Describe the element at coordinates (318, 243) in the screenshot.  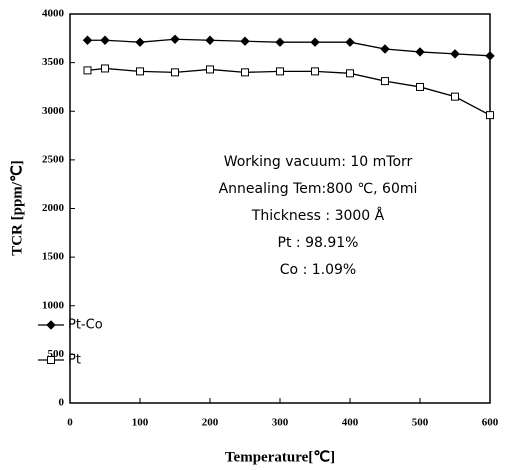
I see `annotation: Pt : 98.91%` at that location.